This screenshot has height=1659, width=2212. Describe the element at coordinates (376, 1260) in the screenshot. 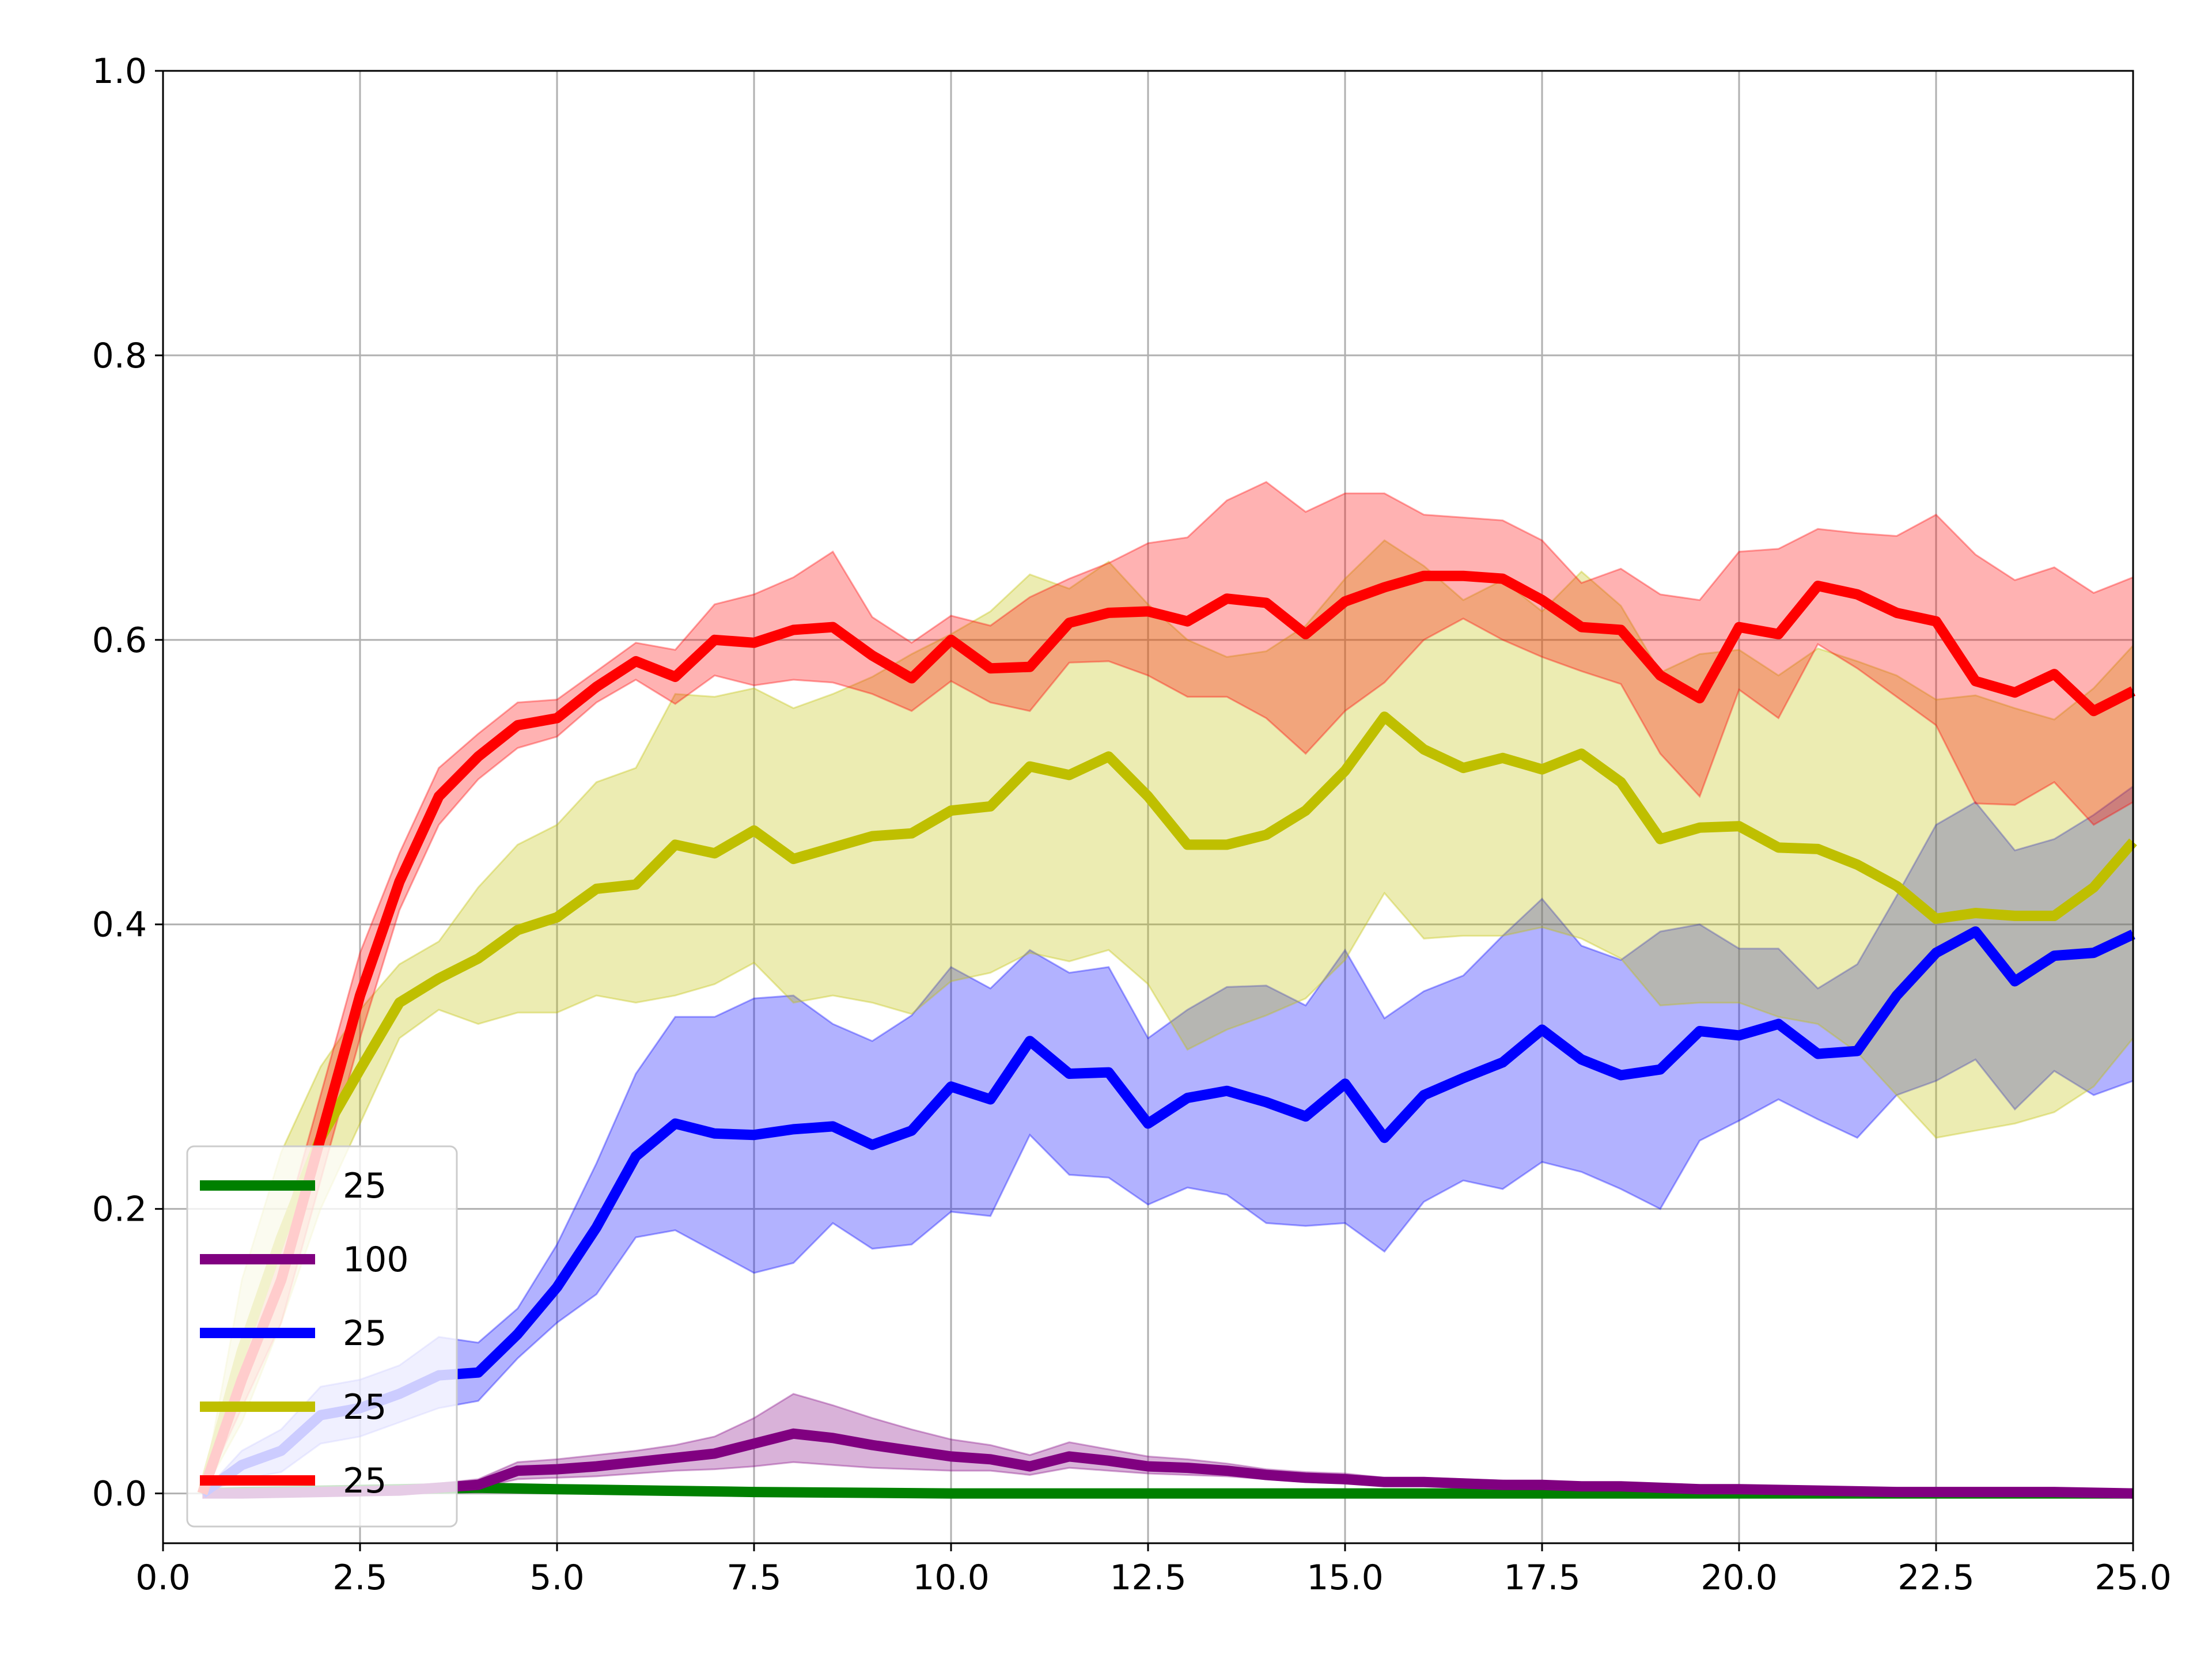

I see `legend-label-1: 100` at that location.